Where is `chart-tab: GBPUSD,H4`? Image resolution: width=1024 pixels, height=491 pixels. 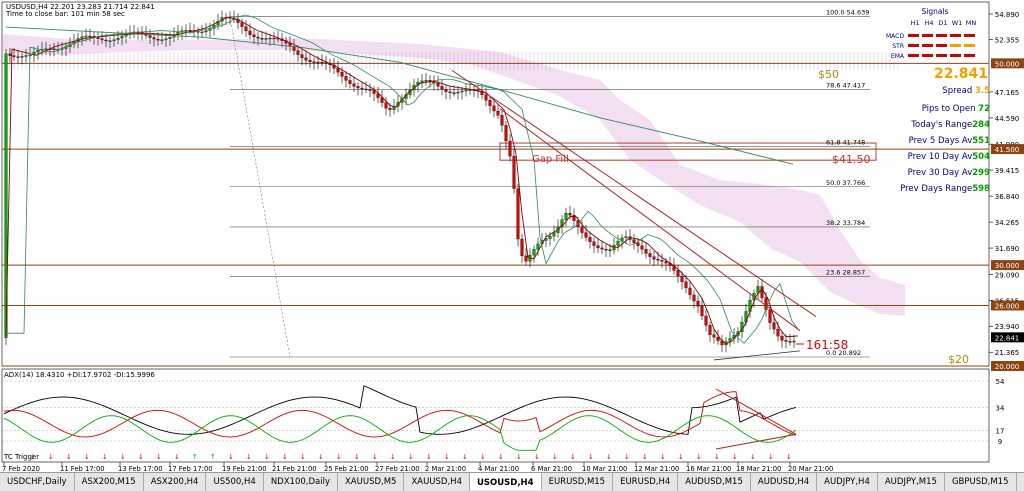
chart-tab: GBPUSD,H4 is located at coordinates (1020, 482).